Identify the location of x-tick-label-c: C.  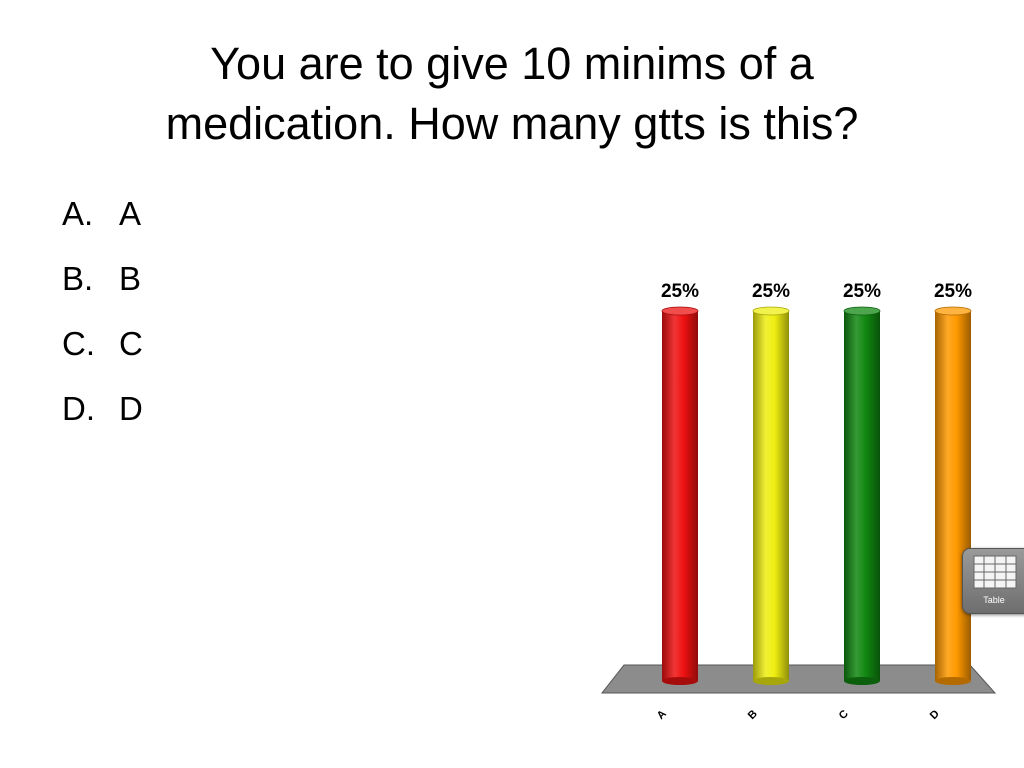
(844, 715).